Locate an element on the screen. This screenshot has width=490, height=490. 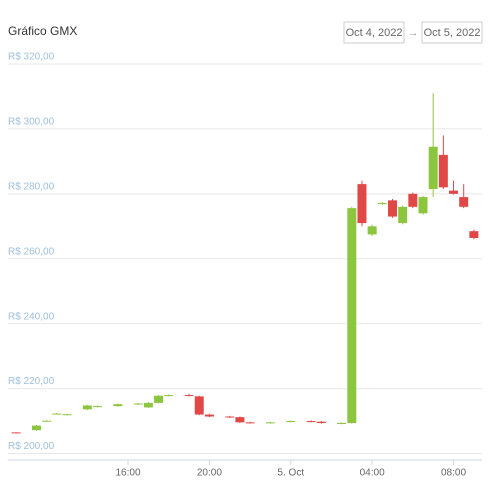
x-tick-label: 08:00 is located at coordinates (453, 473).